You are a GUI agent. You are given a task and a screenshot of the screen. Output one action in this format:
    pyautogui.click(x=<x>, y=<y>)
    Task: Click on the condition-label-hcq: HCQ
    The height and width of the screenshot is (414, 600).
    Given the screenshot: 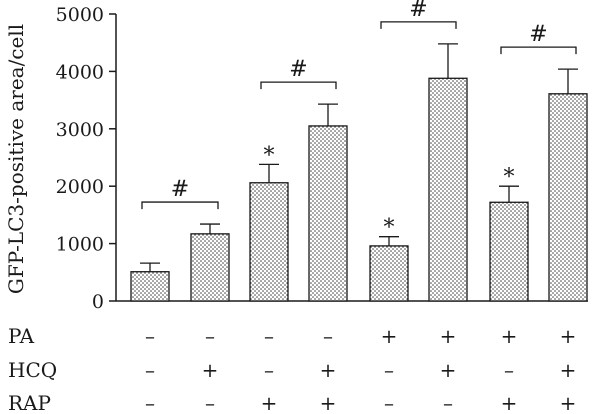 What is the action you would take?
    pyautogui.click(x=32, y=370)
    